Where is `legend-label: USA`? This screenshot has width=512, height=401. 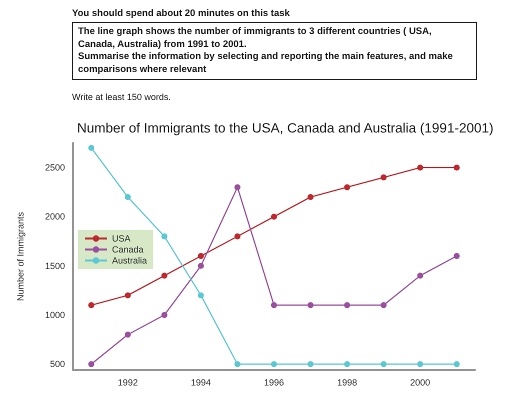 legend-label: USA is located at coordinates (121, 239).